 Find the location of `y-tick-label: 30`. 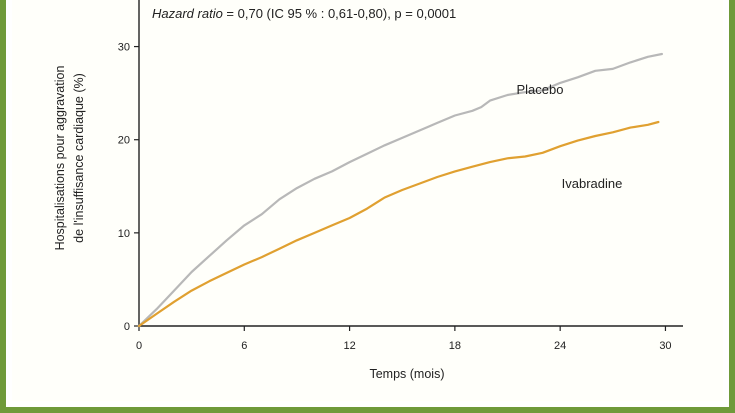

y-tick-label: 30 is located at coordinates (124, 48).